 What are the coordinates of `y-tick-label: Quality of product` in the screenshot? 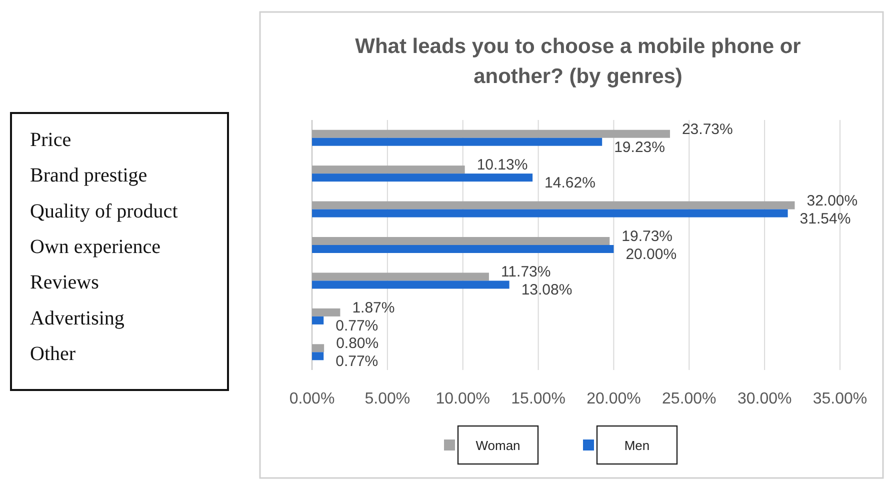 It's located at (104, 211).